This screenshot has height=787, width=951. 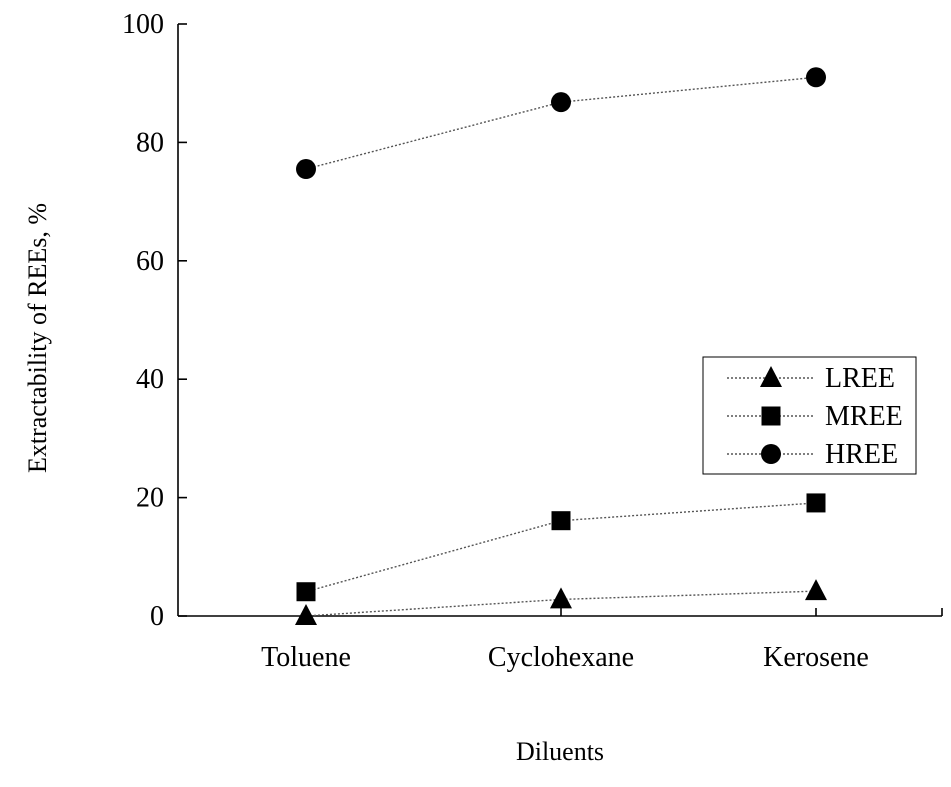 I want to click on series-lree, so click(x=561, y=602).